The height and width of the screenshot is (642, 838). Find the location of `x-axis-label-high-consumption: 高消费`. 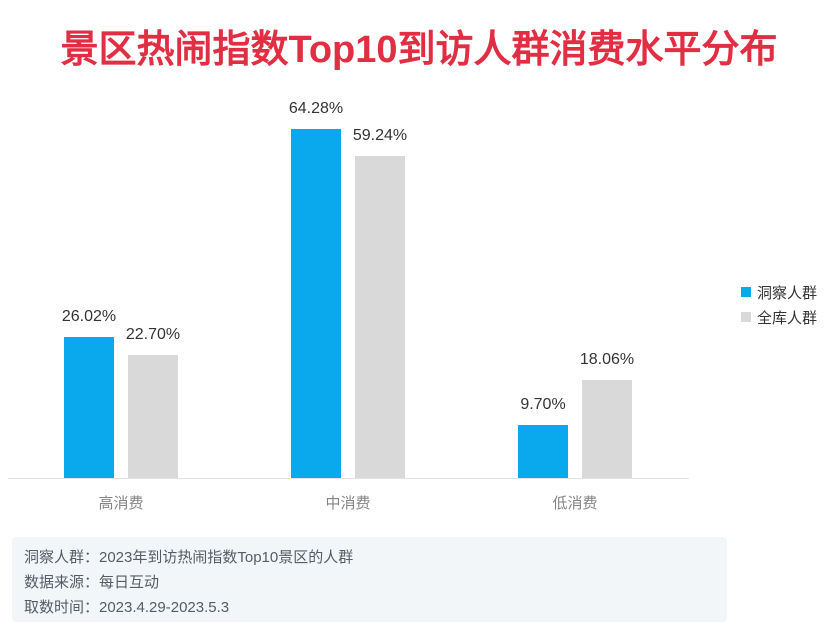

x-axis-label-high-consumption: 高消费 is located at coordinates (121, 503).